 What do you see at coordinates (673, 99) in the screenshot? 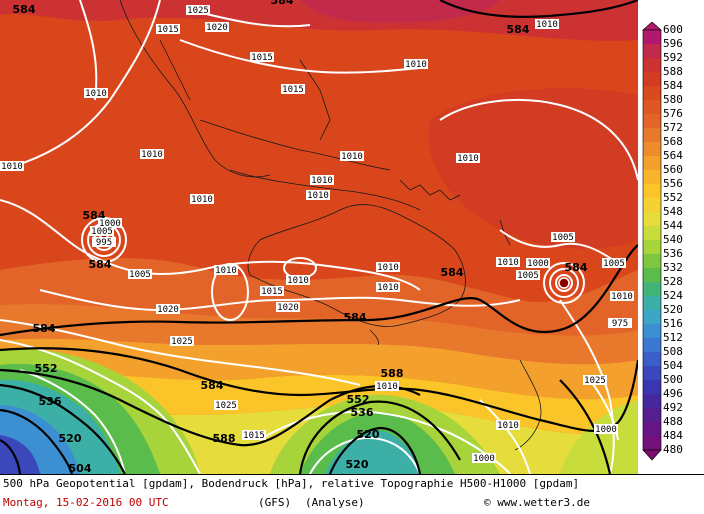
I see `color-scale-label: 580` at bounding box center [673, 99].